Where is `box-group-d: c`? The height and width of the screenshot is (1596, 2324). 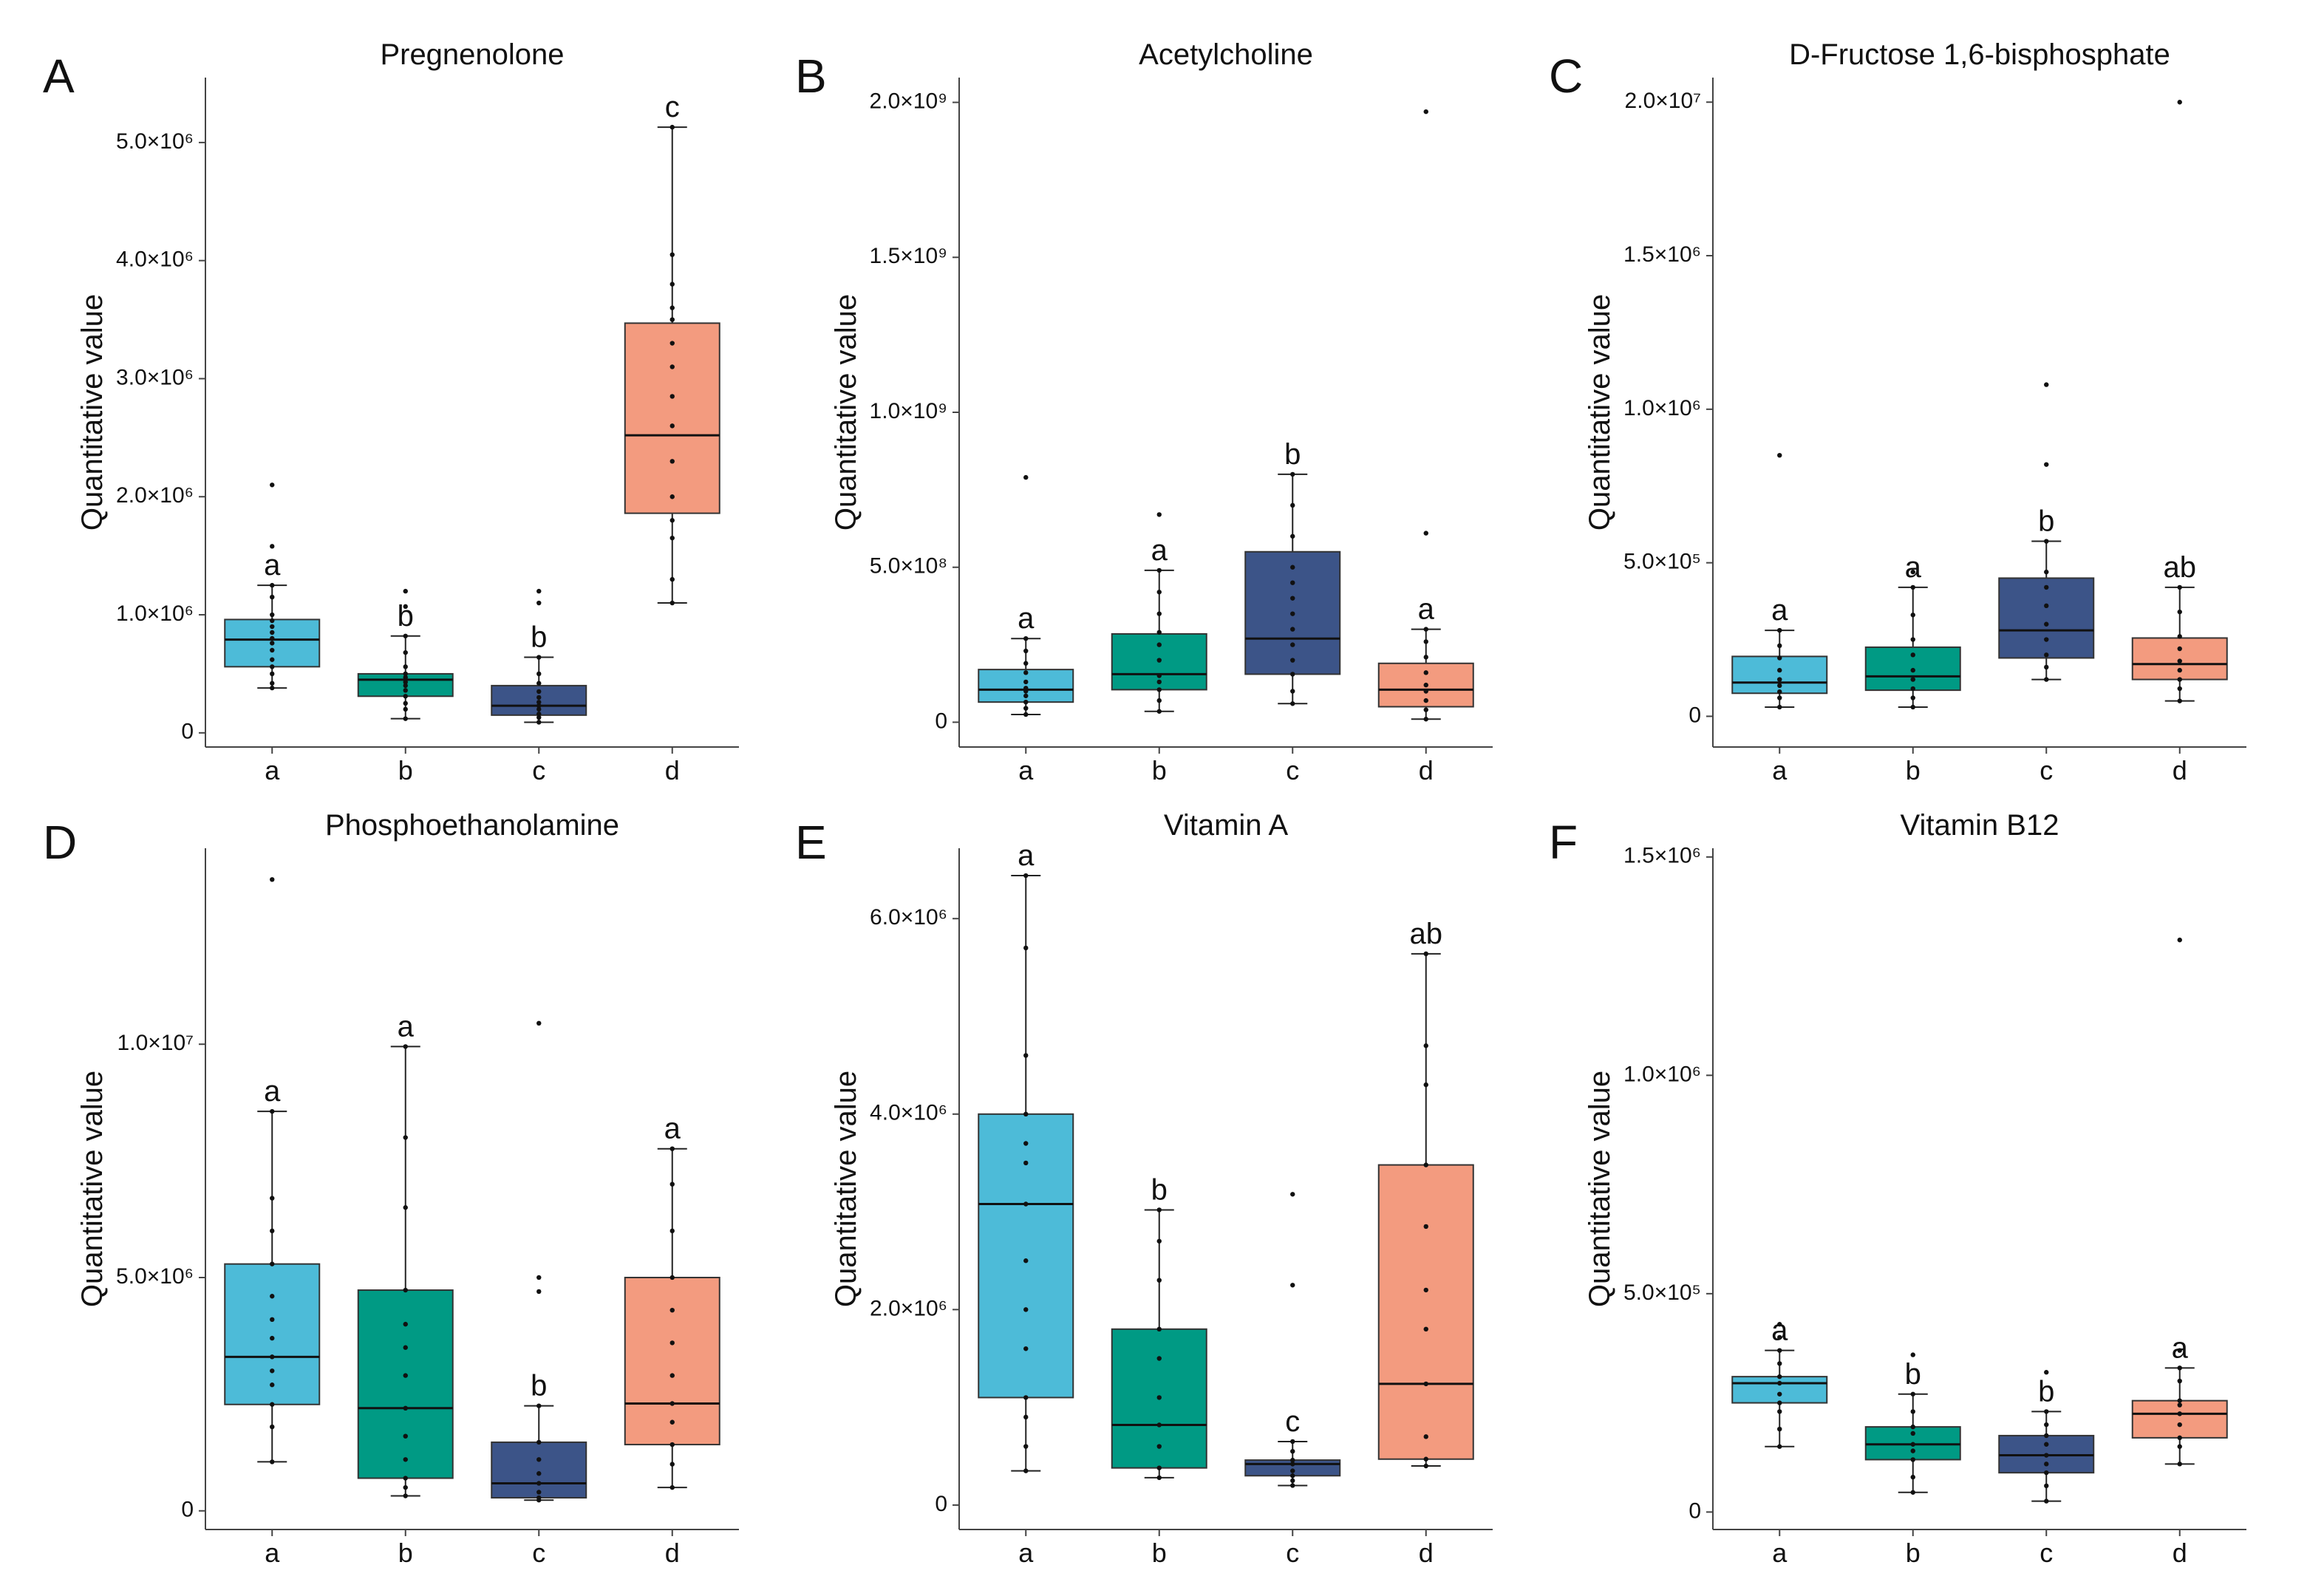
box-group-d: c is located at coordinates (672, 348).